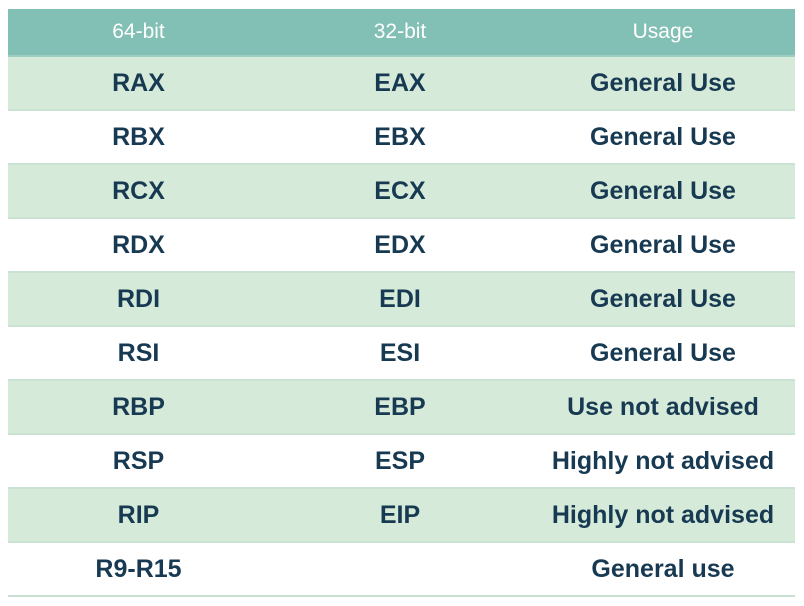 This screenshot has width=804, height=606. What do you see at coordinates (138, 244) in the screenshot?
I see `cell-64-bit: RDX` at bounding box center [138, 244].